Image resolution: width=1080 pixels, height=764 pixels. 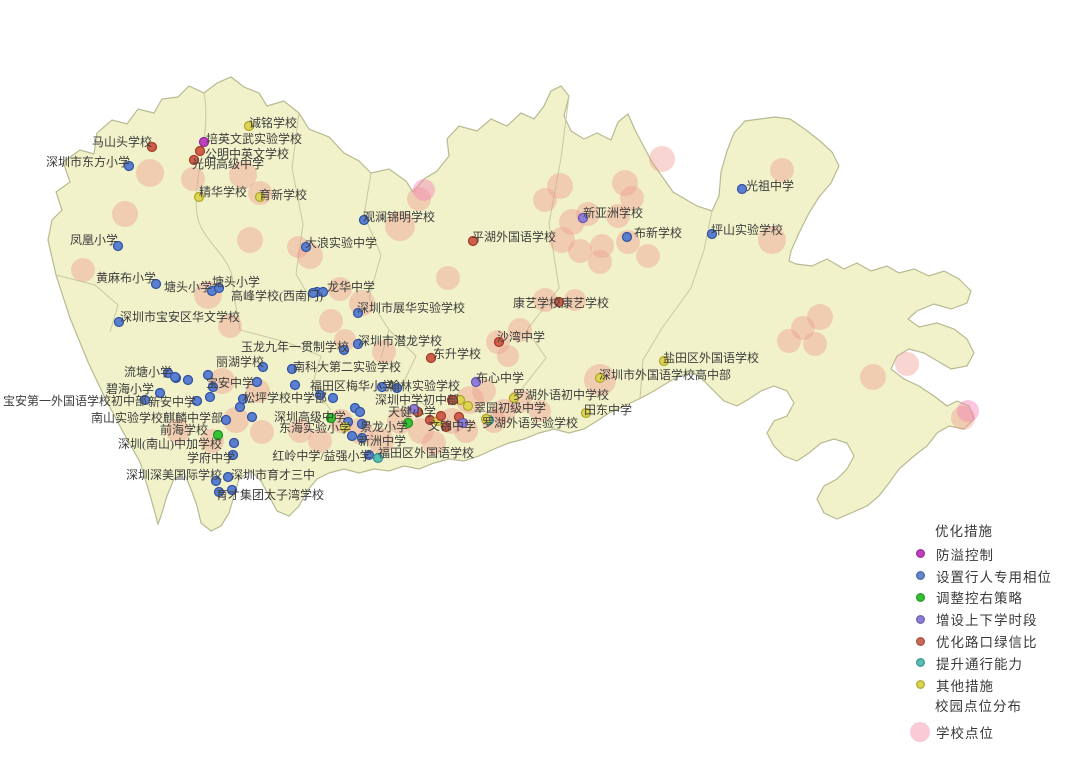 What do you see at coordinates (270, 494) in the screenshot?
I see `school-label: 育才集团太子湾学校` at bounding box center [270, 494].